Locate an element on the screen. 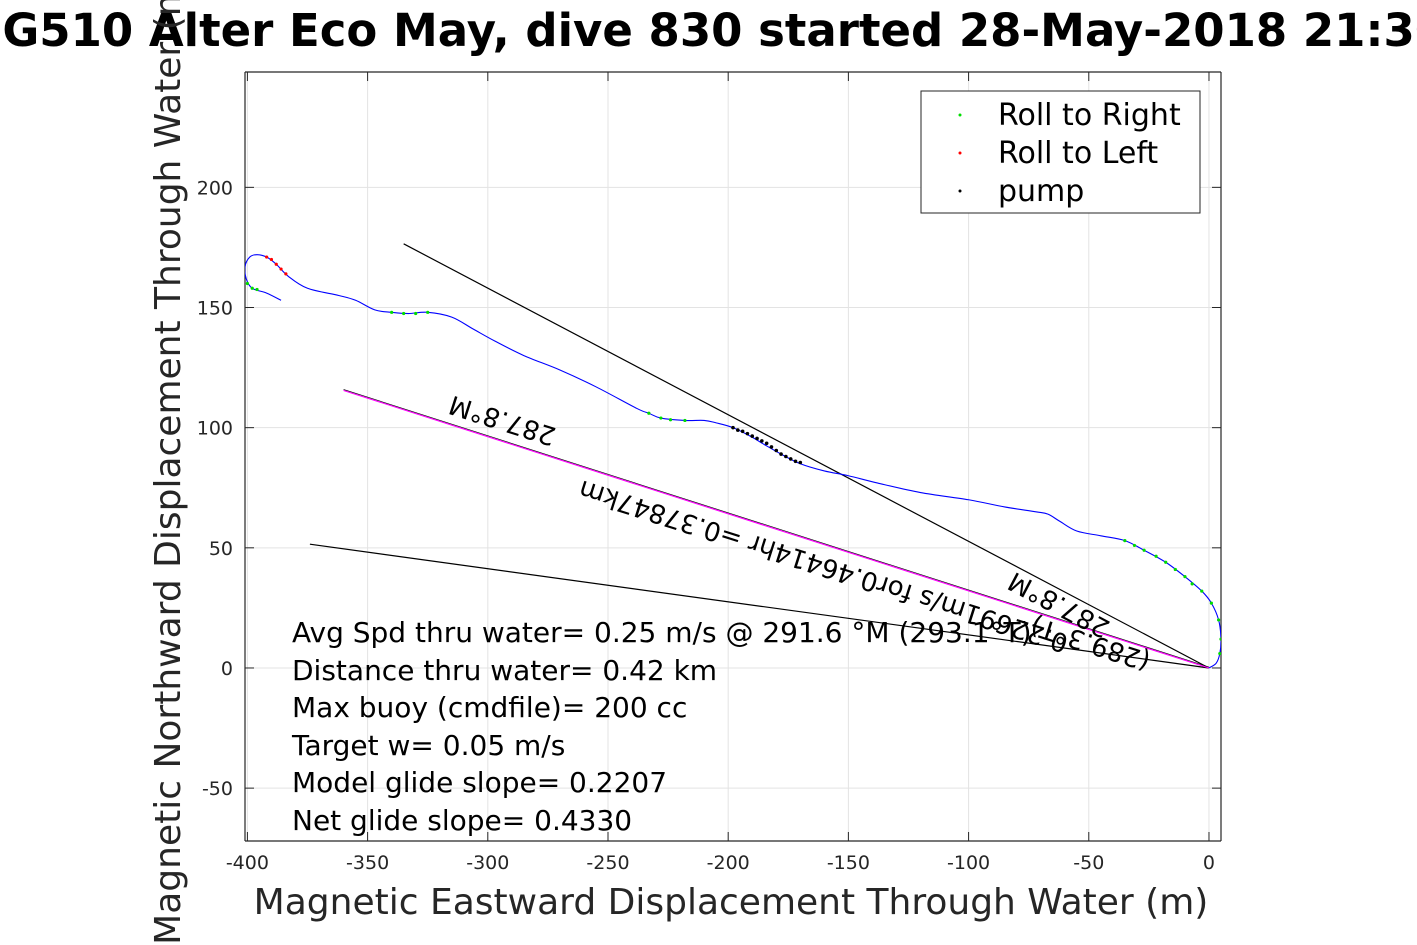  legend-box is located at coordinates (1060, 152).